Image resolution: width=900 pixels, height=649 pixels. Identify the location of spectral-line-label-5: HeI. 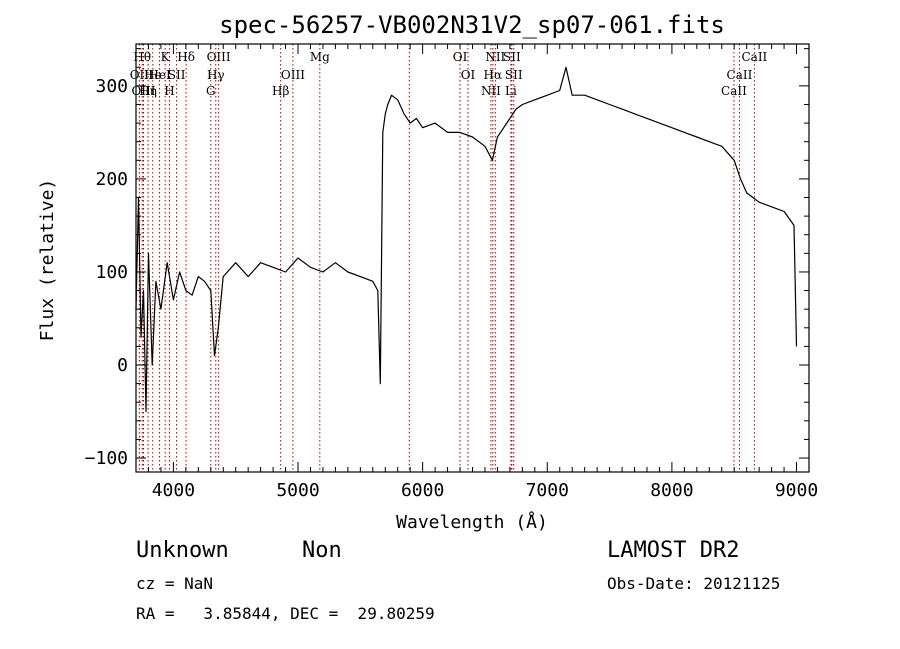
(159, 75).